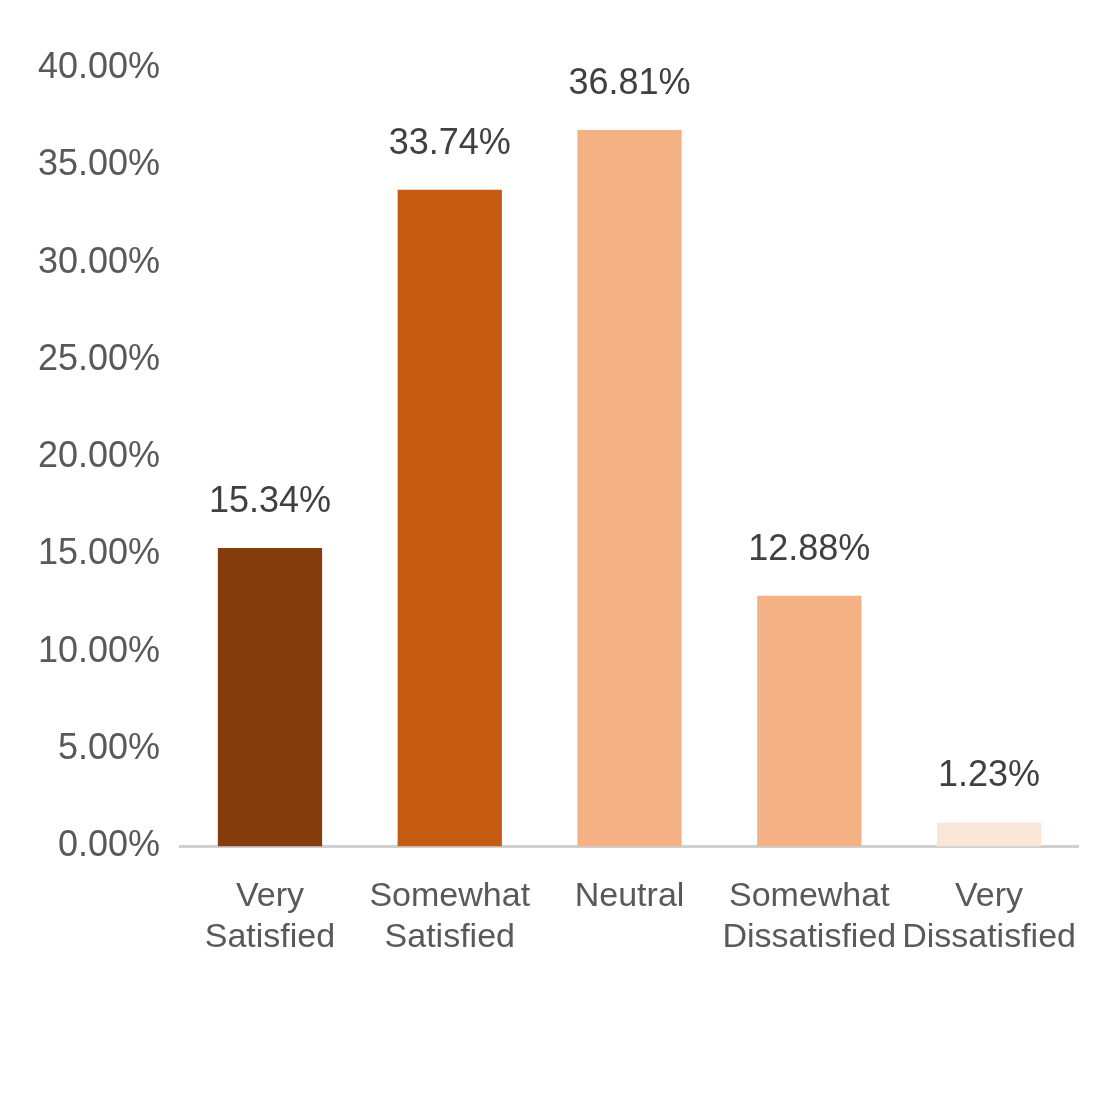 This screenshot has width=1117, height=1100. Describe the element at coordinates (629, 894) in the screenshot. I see `x-tick-label: Neutral` at that location.